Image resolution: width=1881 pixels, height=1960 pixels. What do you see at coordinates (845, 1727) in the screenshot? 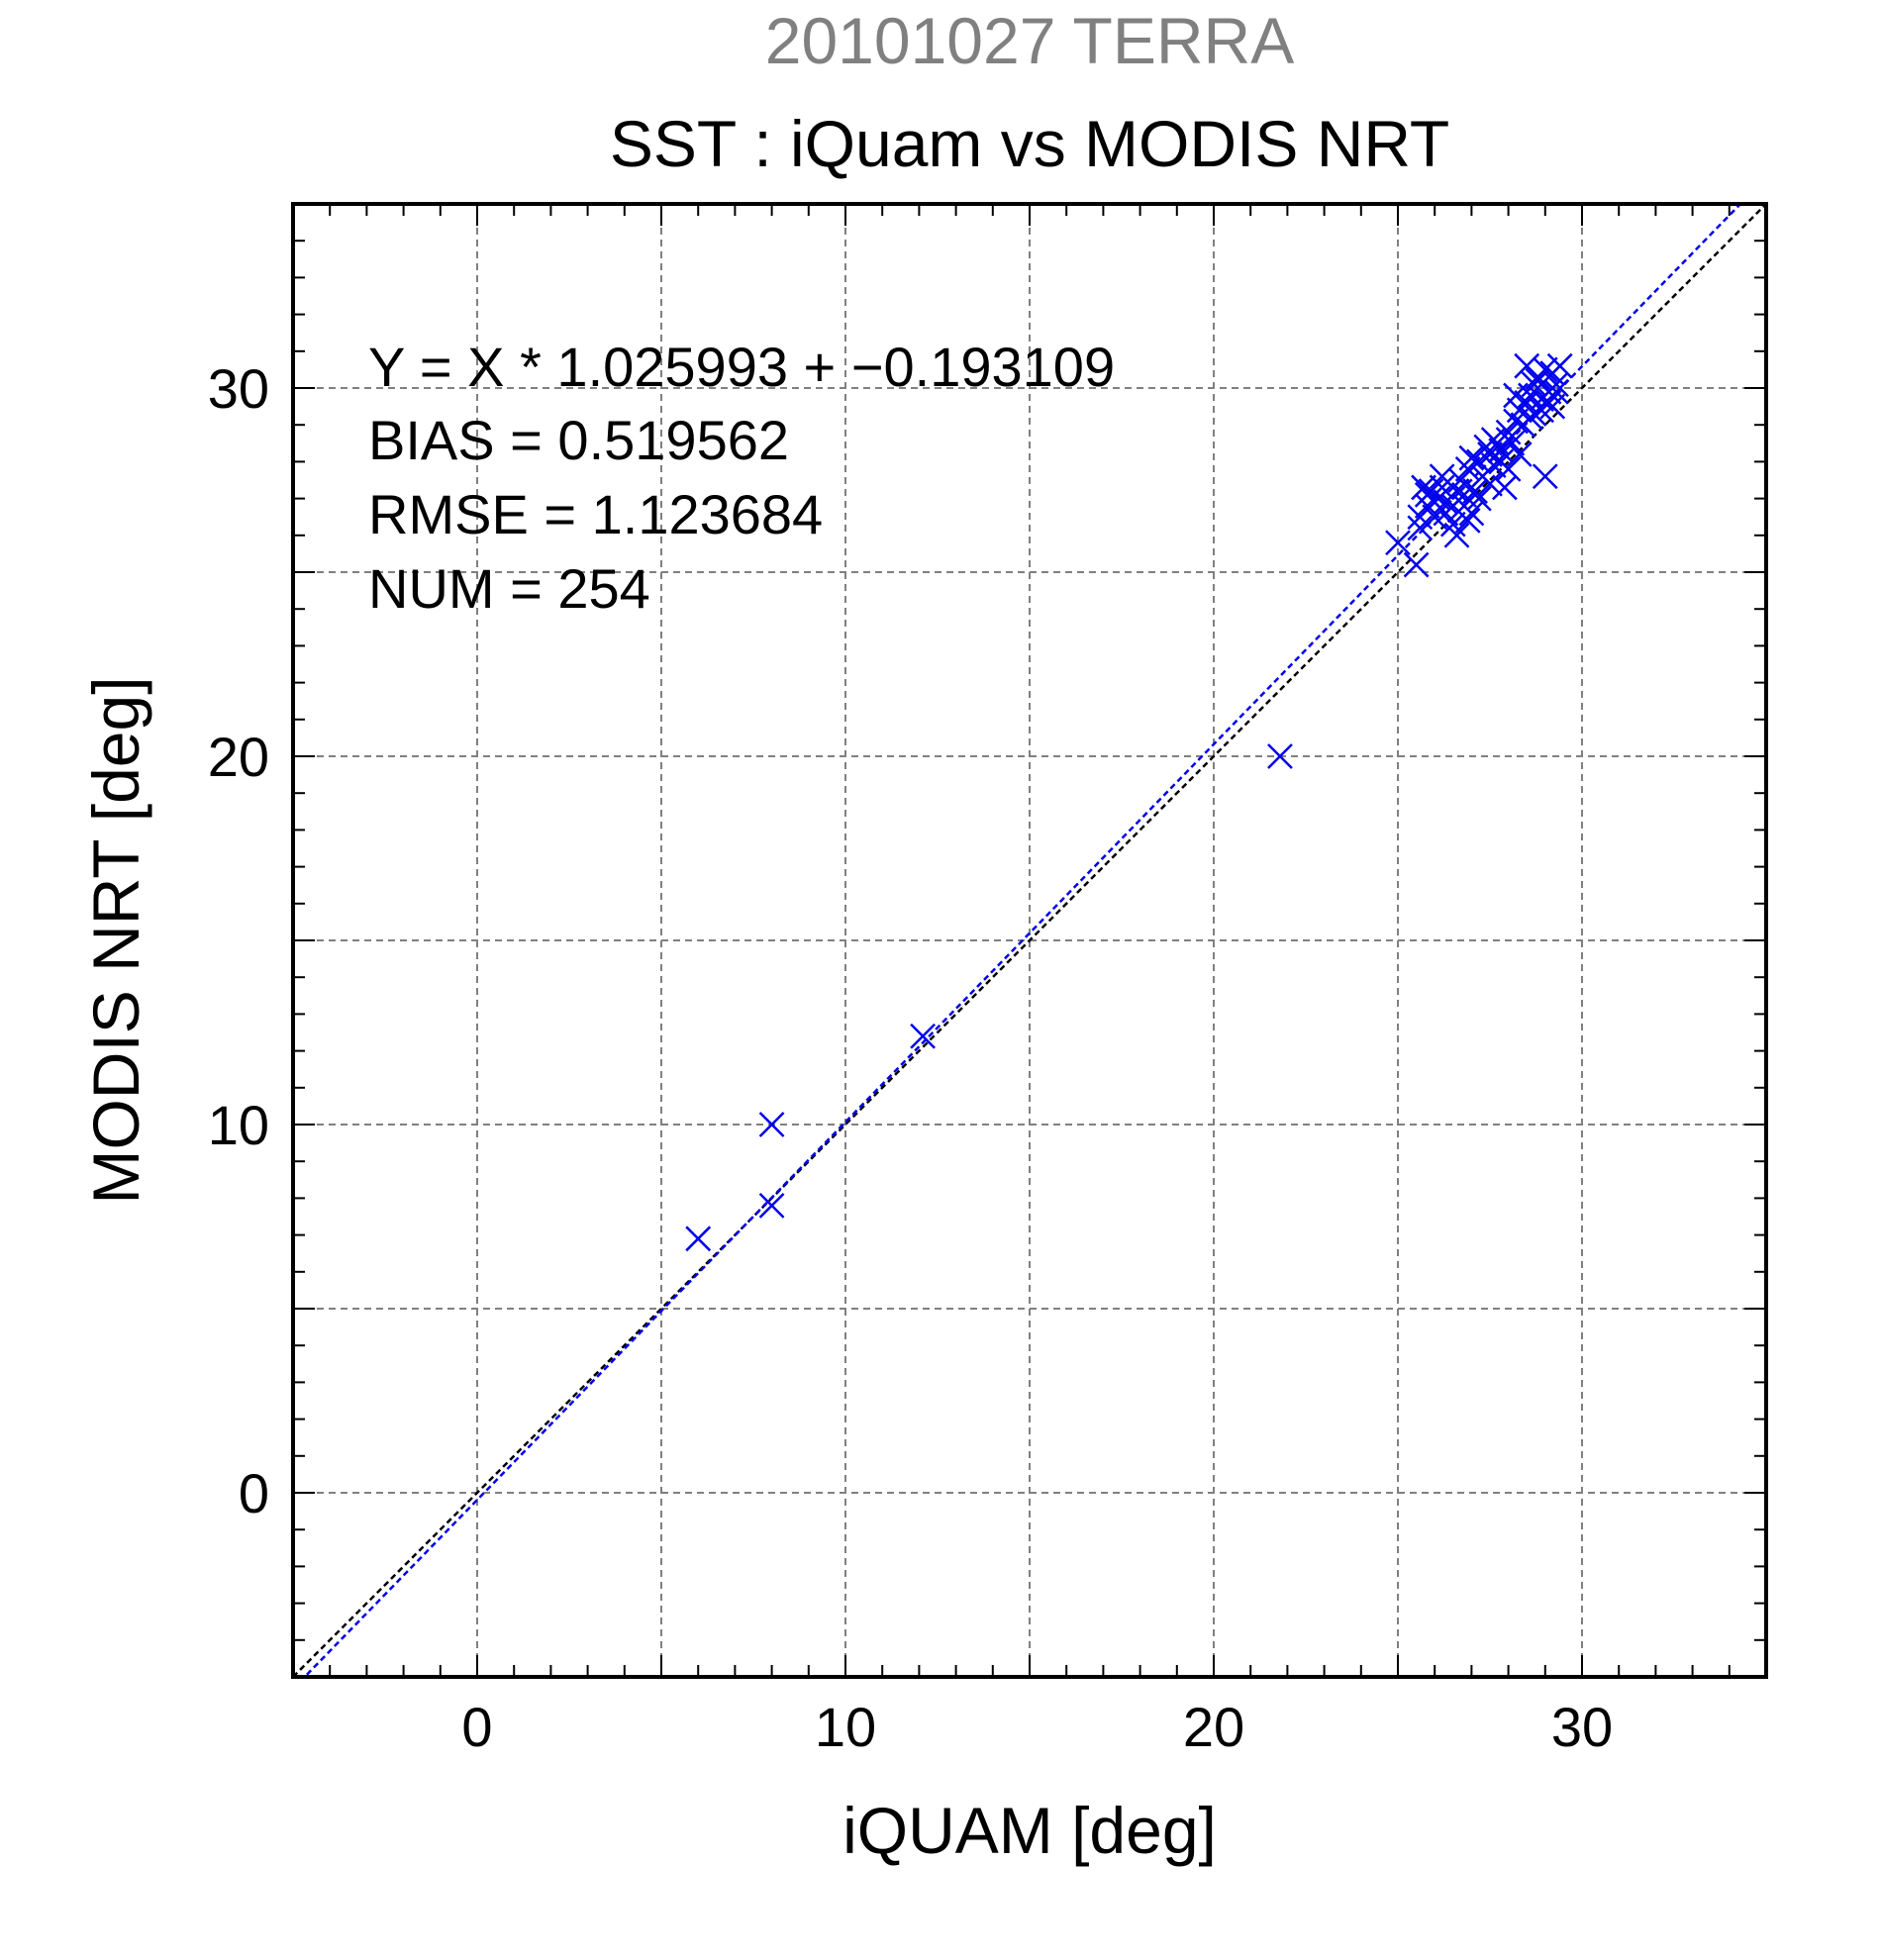
I see `x-tick-label: 10` at bounding box center [845, 1727].